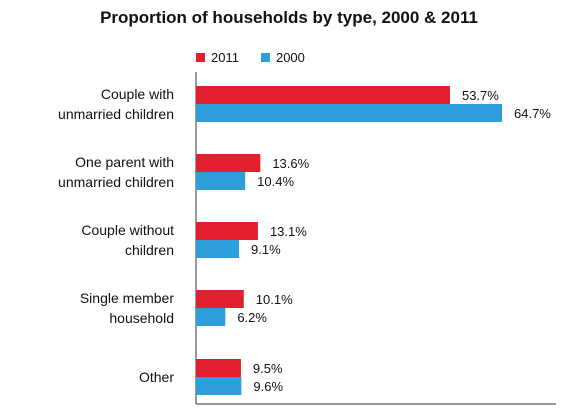 The width and height of the screenshot is (578, 408). Describe the element at coordinates (290, 57) in the screenshot. I see `legend-label-2000: 2000` at that location.